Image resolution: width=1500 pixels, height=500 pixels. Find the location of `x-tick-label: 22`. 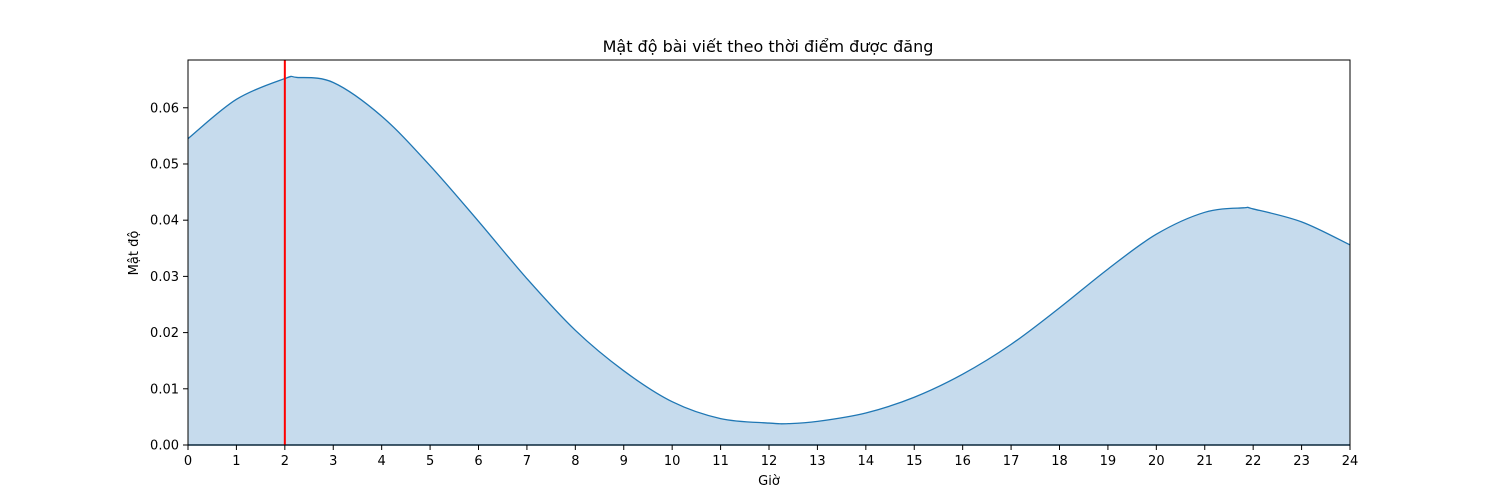

x-tick-label: 22 is located at coordinates (1253, 461).